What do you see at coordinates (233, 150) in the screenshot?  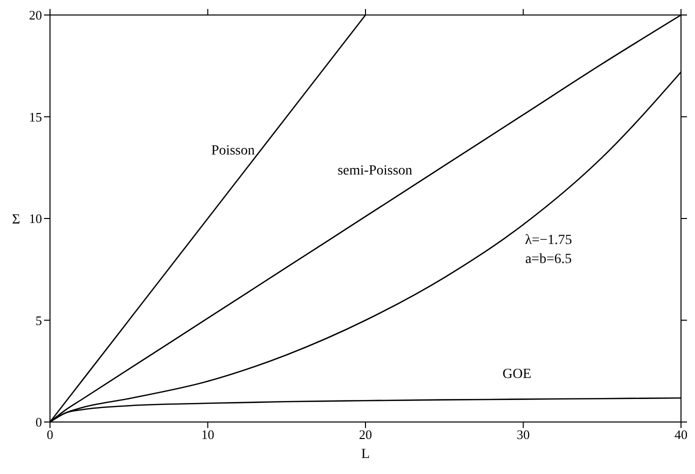 I see `series-label: Poisson` at bounding box center [233, 150].